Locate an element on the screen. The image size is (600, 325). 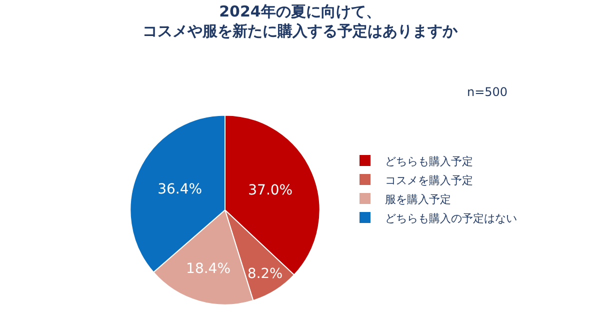
legend-label: どちらも購入予定 is located at coordinates (429, 161).